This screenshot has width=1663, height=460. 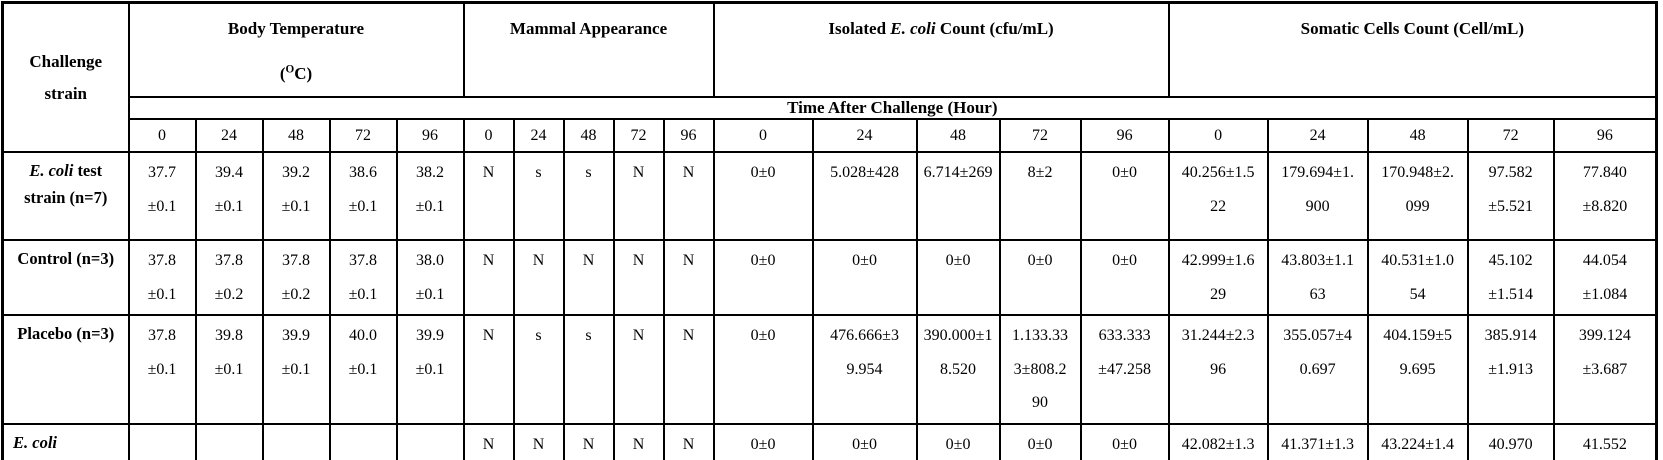 I want to click on group-title-line: (OC), so click(x=296, y=73).